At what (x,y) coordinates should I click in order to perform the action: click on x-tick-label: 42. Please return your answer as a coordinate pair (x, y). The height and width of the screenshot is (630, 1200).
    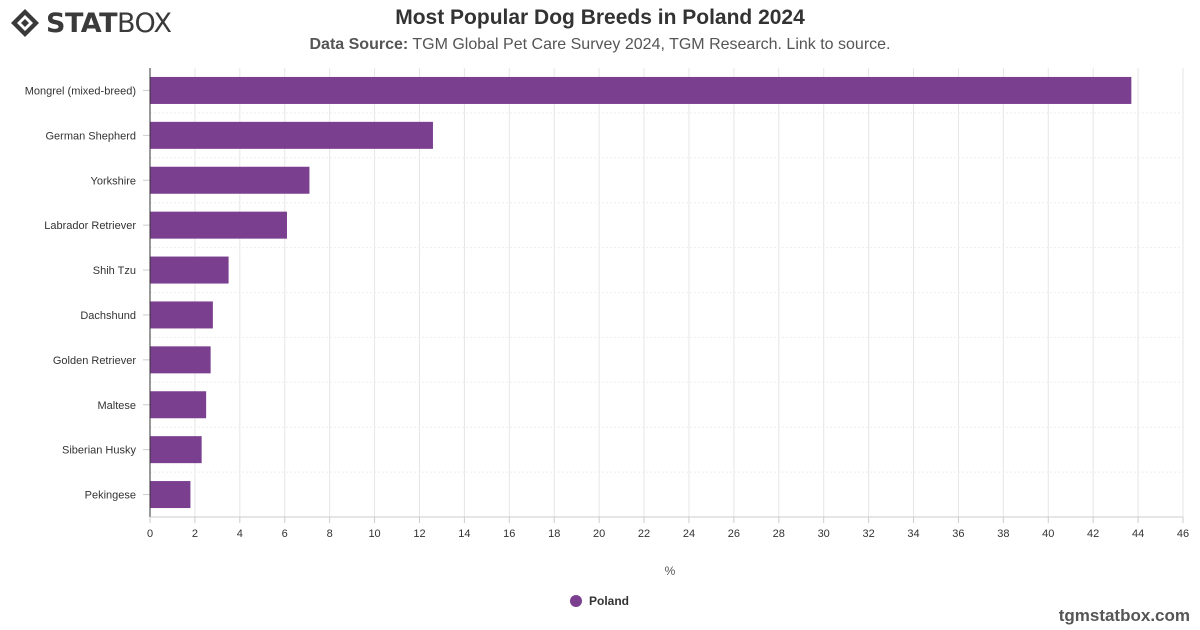
    Looking at the image, I should click on (1093, 534).